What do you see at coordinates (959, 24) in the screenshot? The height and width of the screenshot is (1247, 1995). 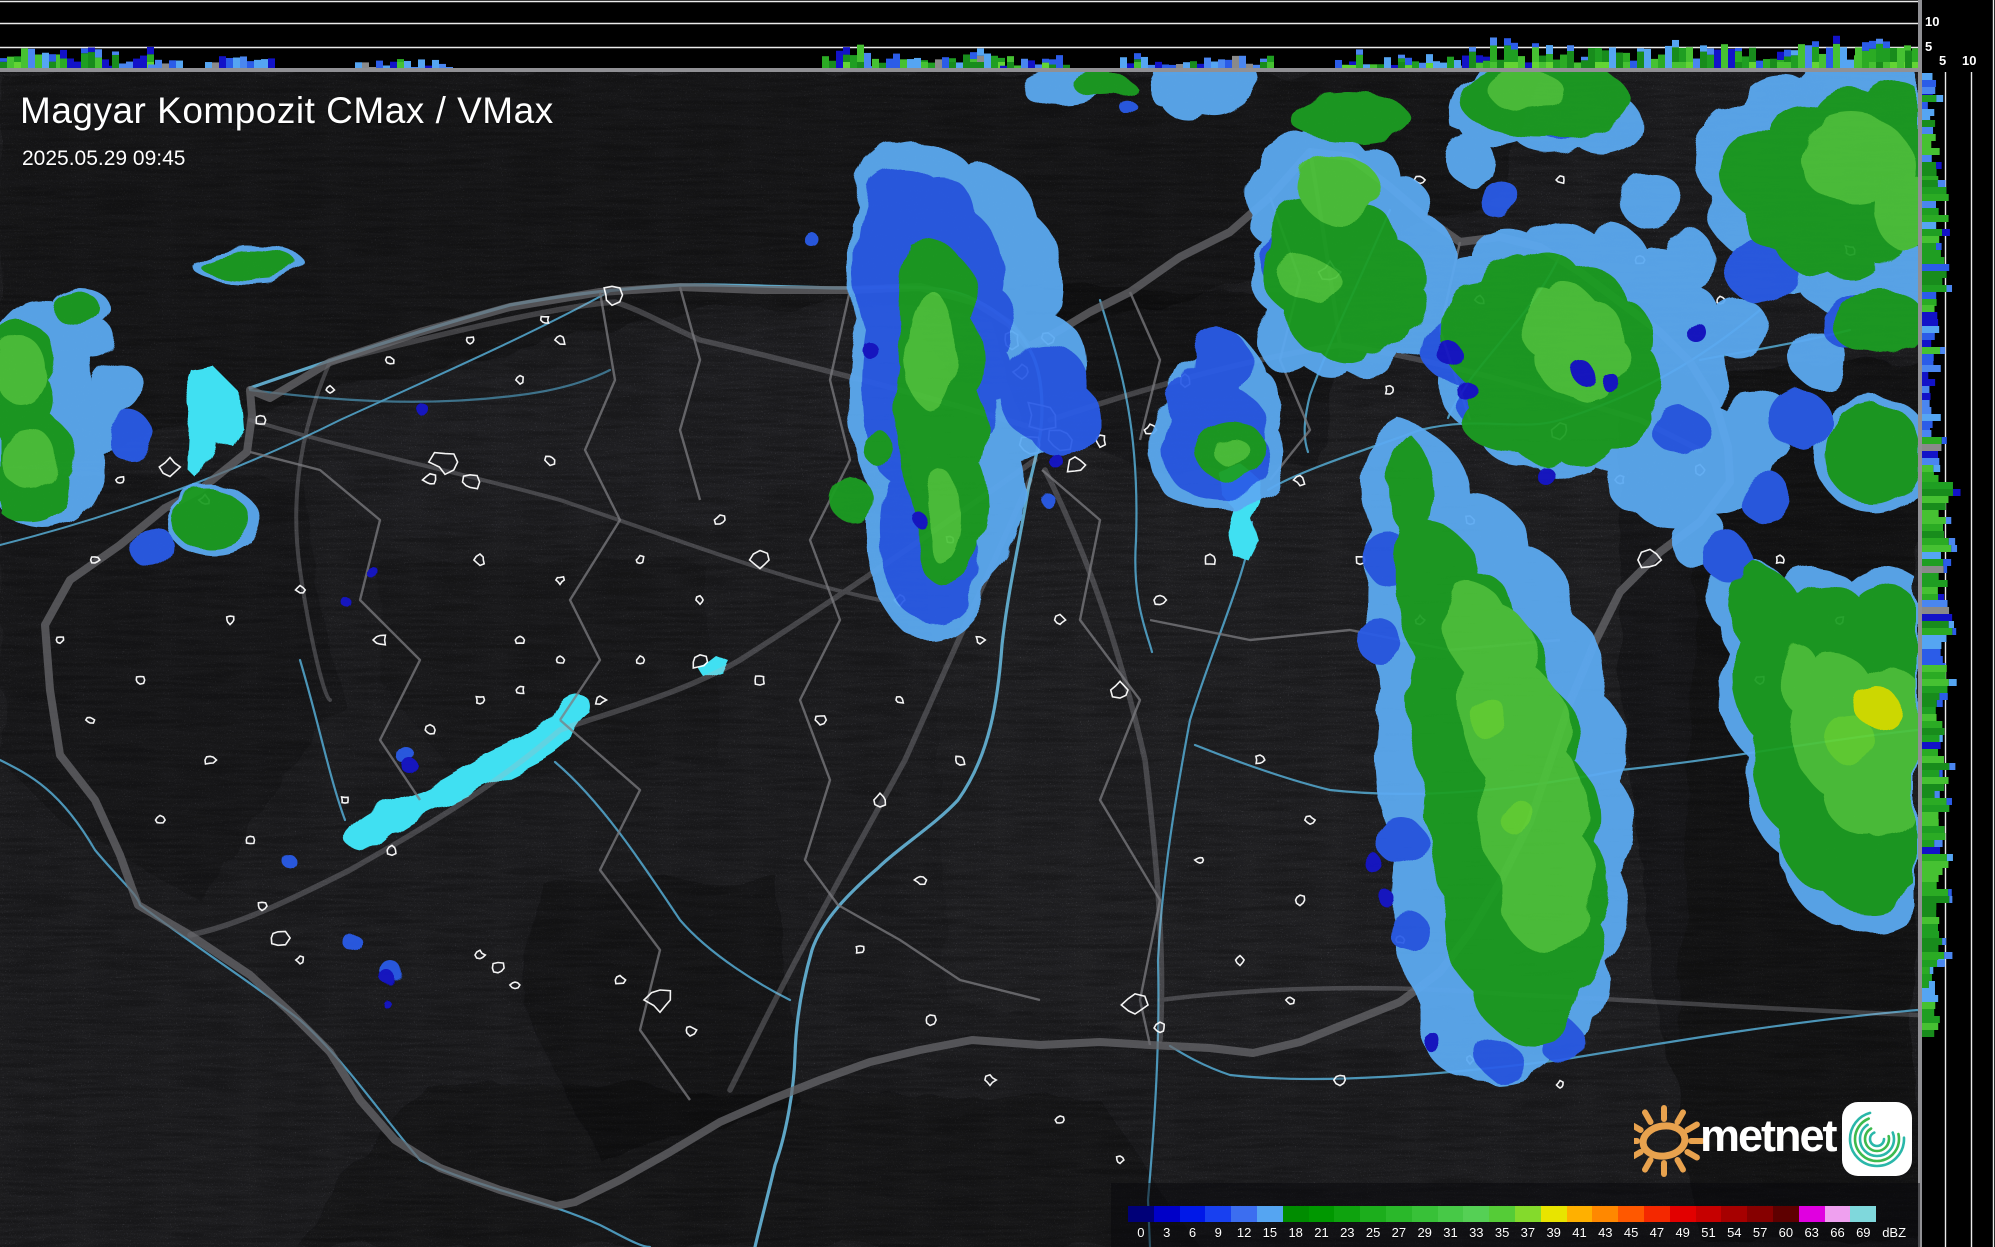 I see `top-profile-gridlines` at bounding box center [959, 24].